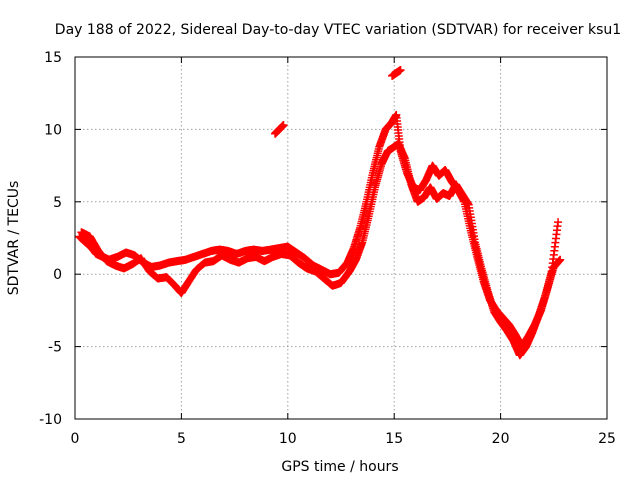 This screenshot has width=640, height=480. What do you see at coordinates (75, 439) in the screenshot?
I see `x-tick-label: 0` at bounding box center [75, 439].